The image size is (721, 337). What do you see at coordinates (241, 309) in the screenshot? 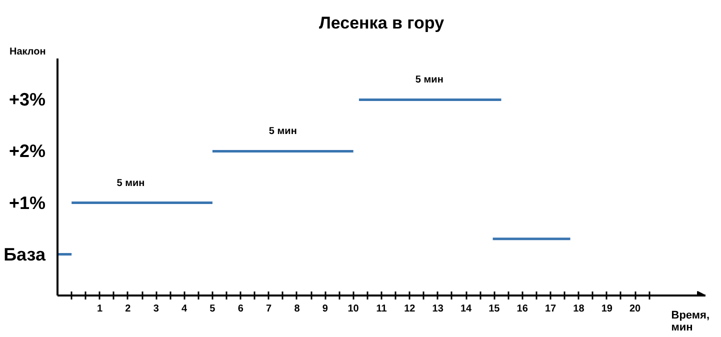
I see `x-tick-label: 6` at bounding box center [241, 309].